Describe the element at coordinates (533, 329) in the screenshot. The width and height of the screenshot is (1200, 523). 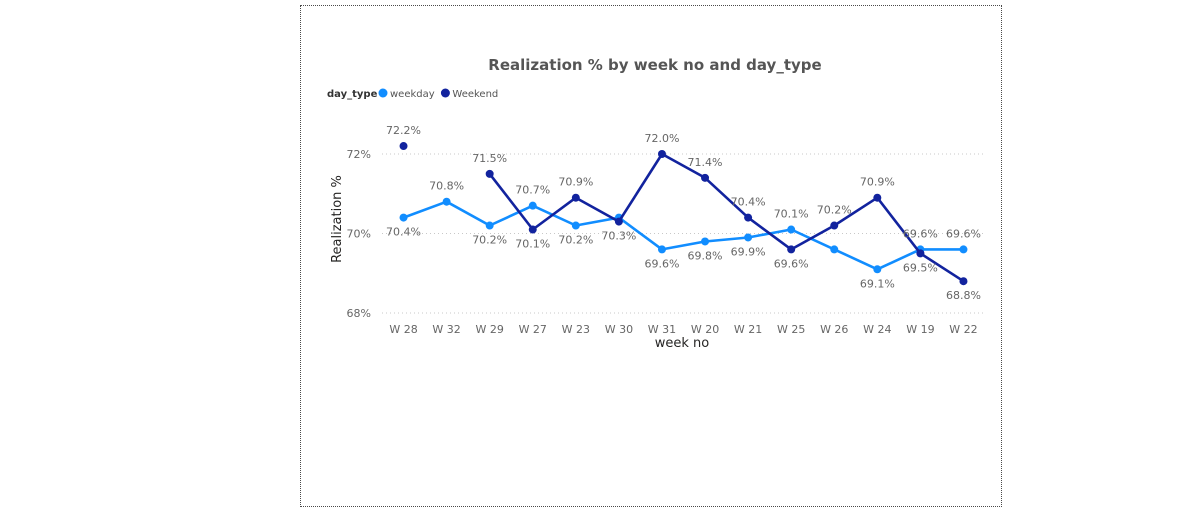
I see `x-tick-label: W 27` at that location.